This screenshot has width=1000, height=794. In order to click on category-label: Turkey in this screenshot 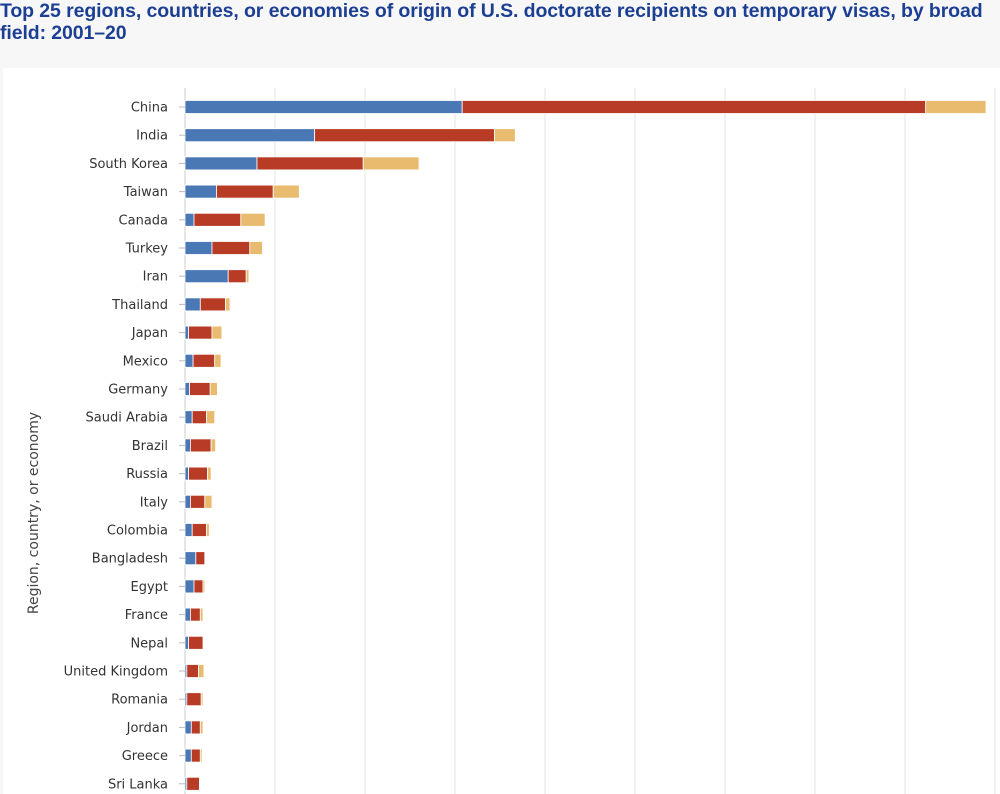, I will do `click(147, 249)`.